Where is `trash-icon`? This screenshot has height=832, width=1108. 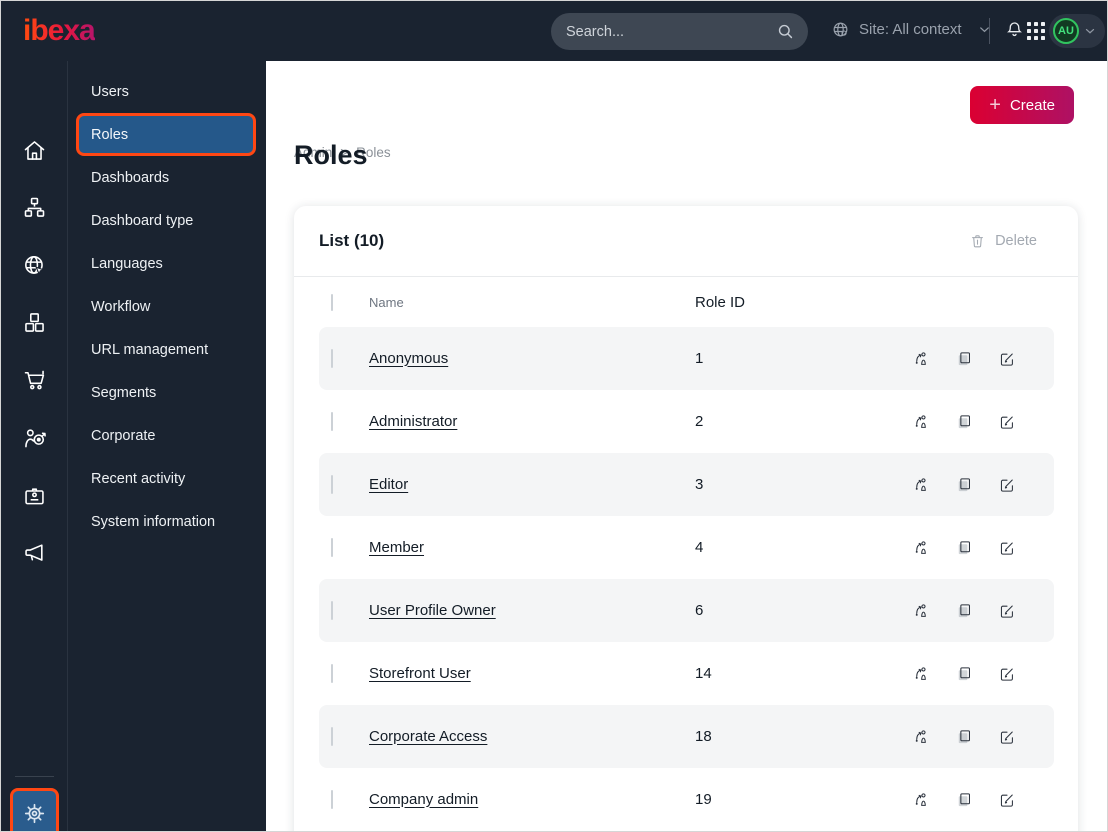 trash-icon is located at coordinates (978, 241).